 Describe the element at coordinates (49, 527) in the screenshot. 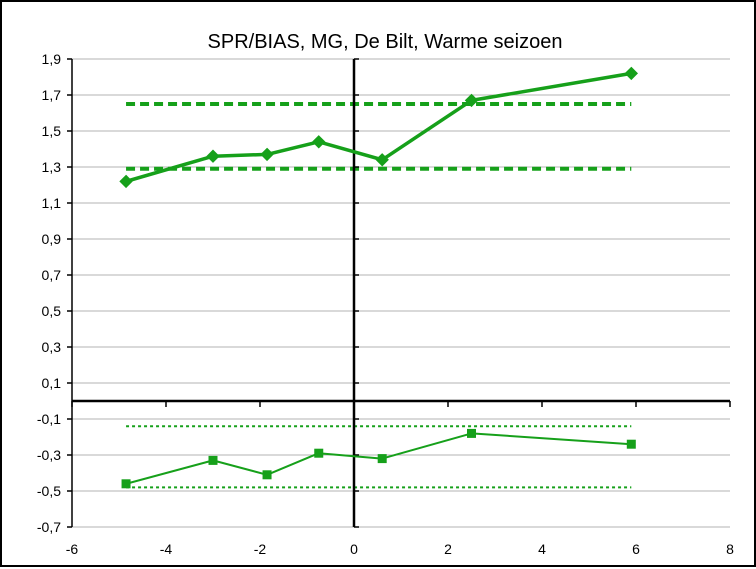

I see `y-tick-label: -0,7` at that location.